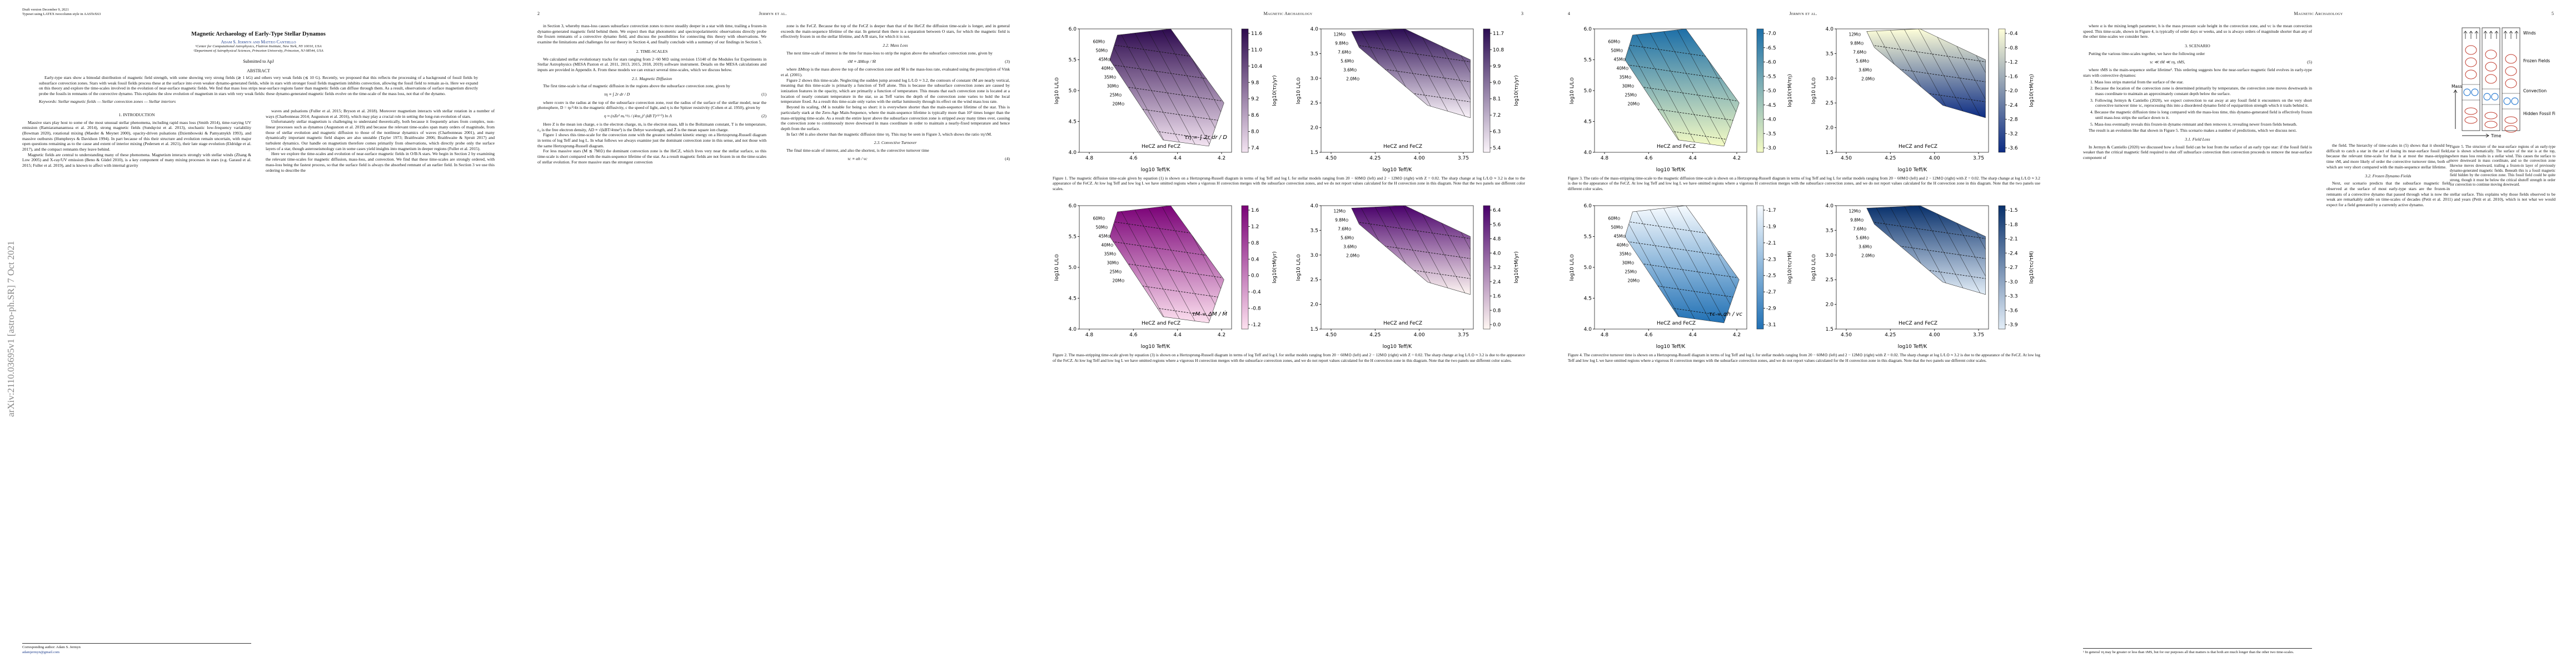 The width and height of the screenshot is (2576, 667). Describe the element at coordinates (1865, 247) in the screenshot. I see `mass-label: 3.6M⊙` at that location.